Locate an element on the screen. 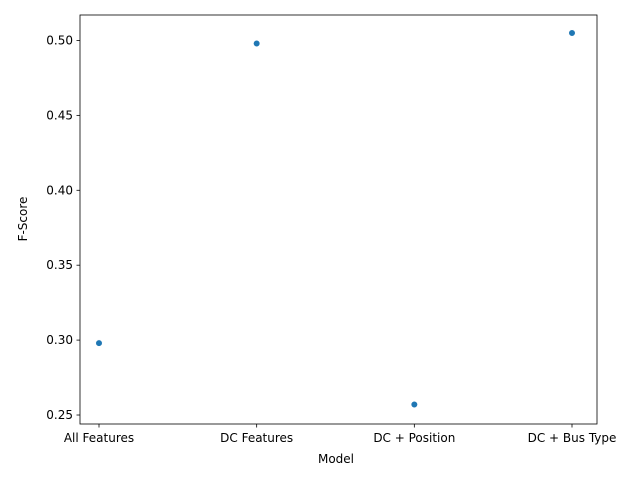 The image size is (640, 480). x-tick-label: DC + Position is located at coordinates (414, 438).